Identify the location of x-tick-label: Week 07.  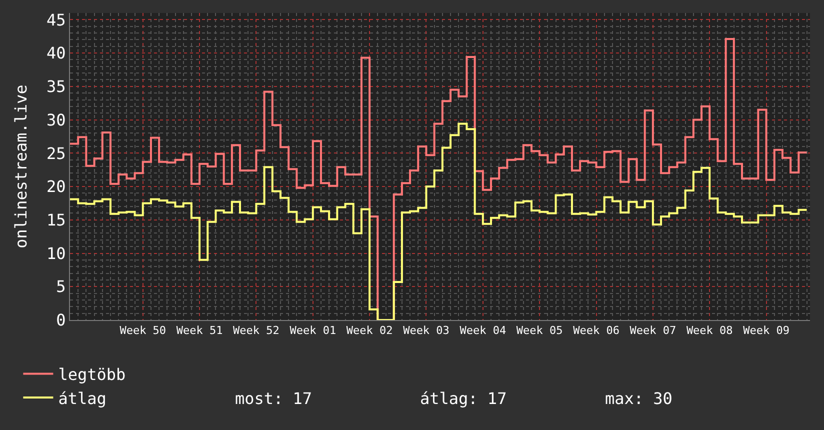
(653, 331).